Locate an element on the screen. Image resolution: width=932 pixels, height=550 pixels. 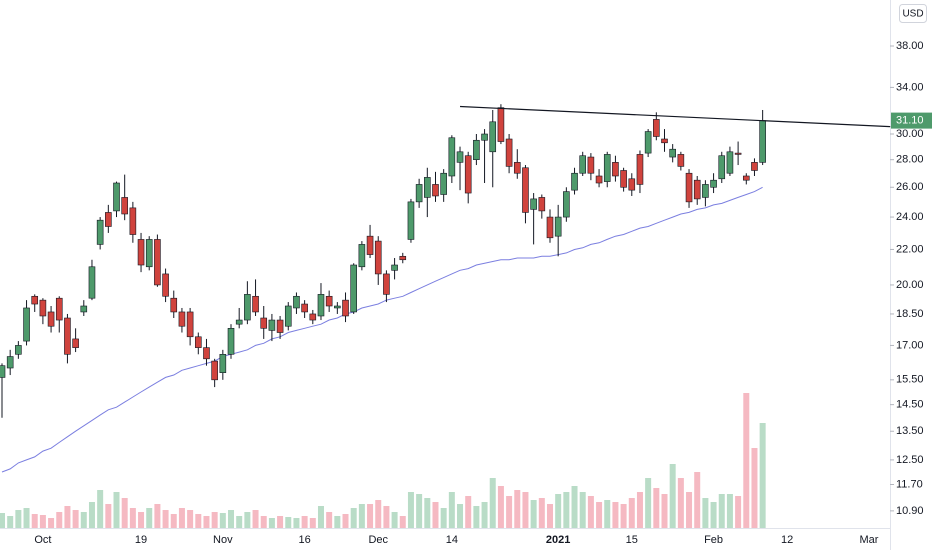
y-tick-label: 12.50 is located at coordinates (910, 460).